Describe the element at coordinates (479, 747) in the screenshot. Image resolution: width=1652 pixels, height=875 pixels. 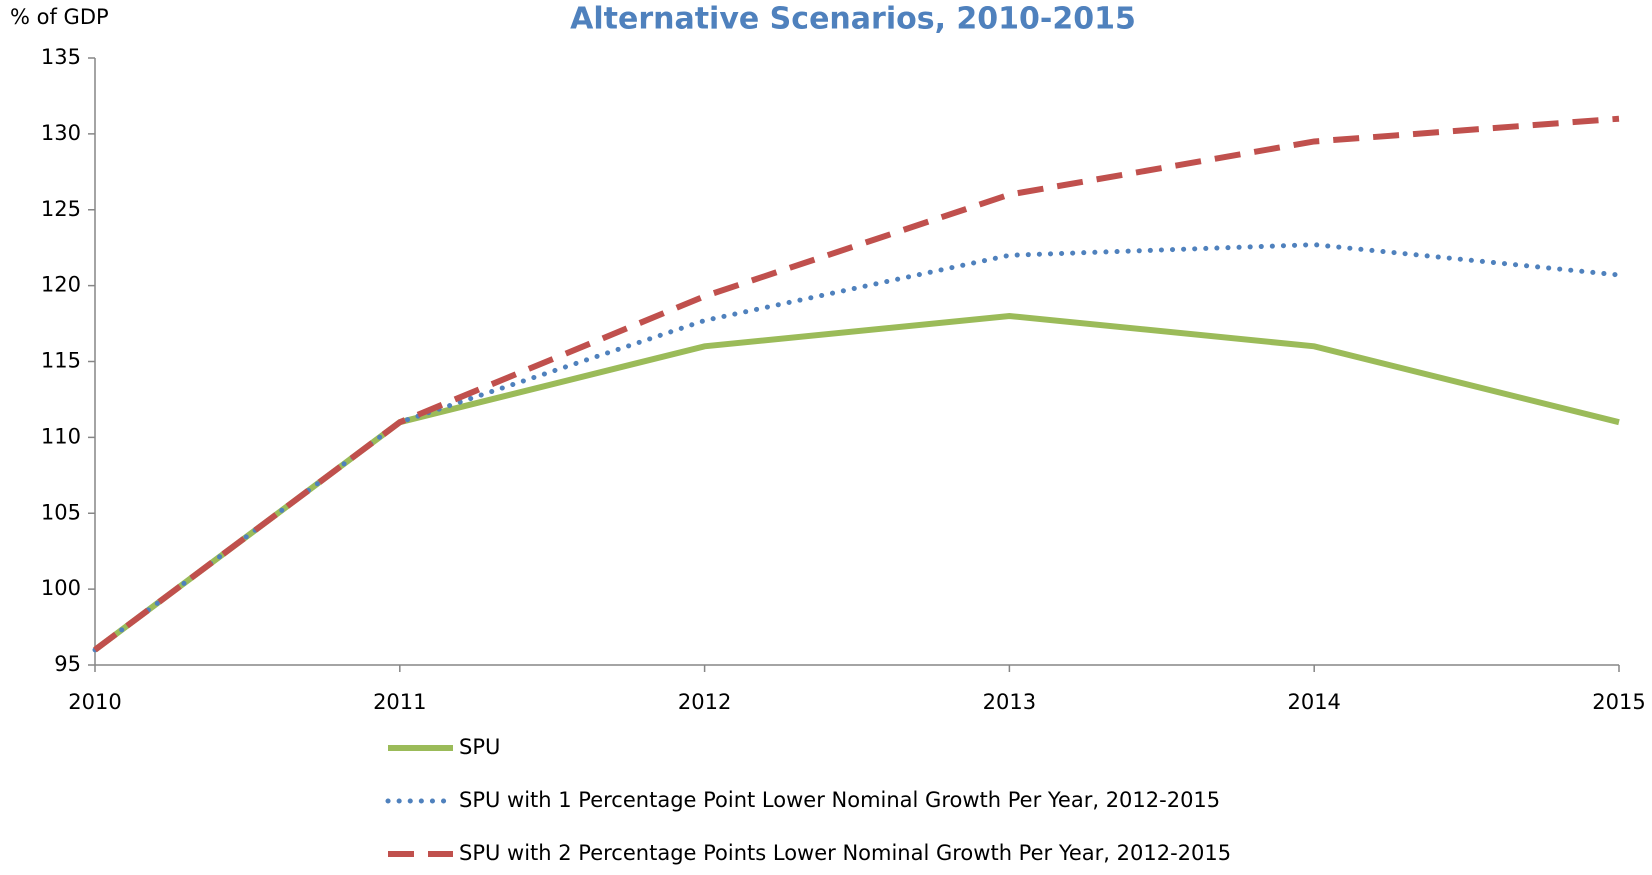
I see `legend-label: SPU` at that location.